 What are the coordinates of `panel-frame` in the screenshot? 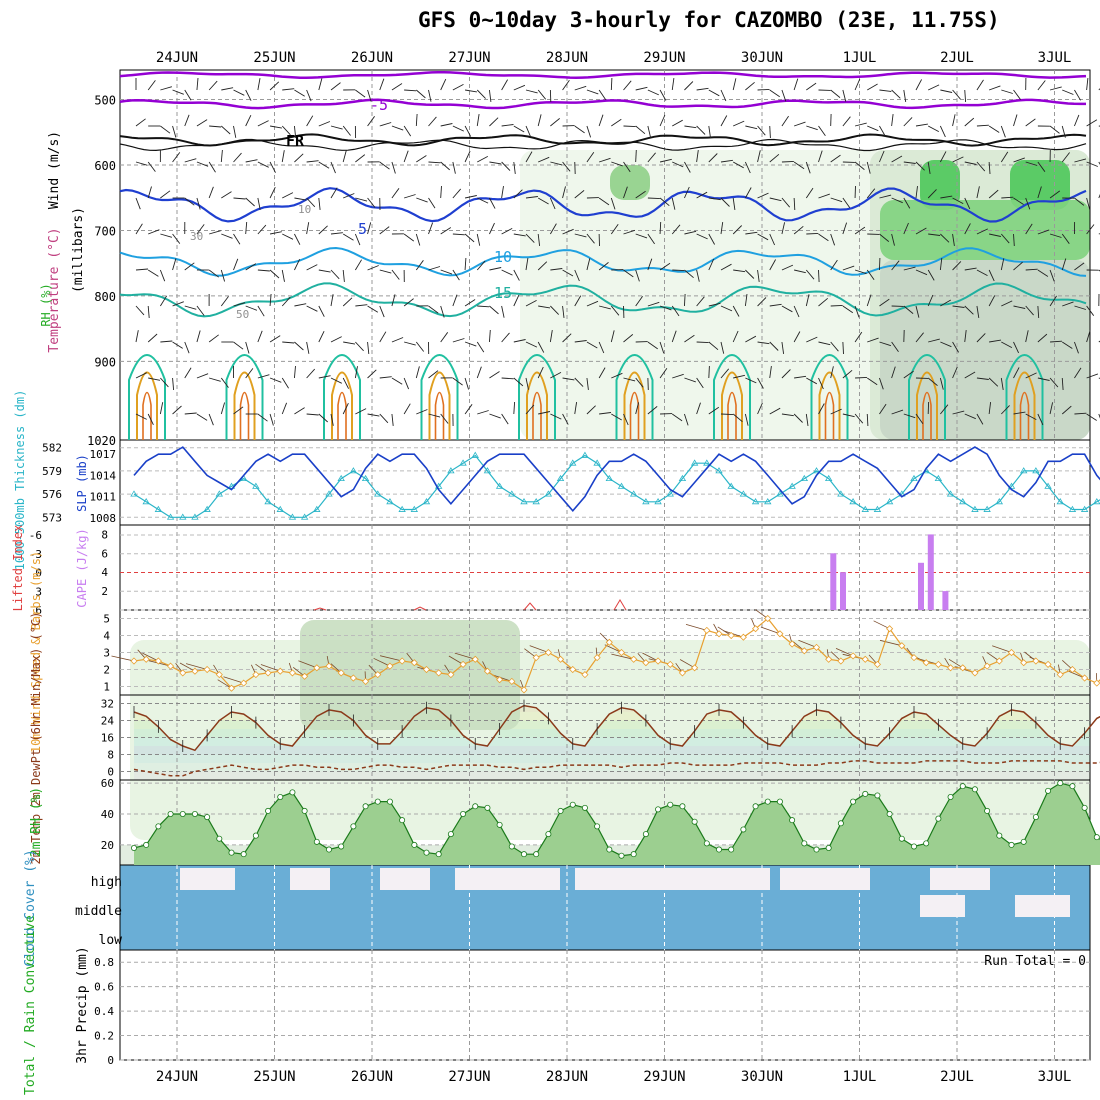 It's located at (605, 1005).